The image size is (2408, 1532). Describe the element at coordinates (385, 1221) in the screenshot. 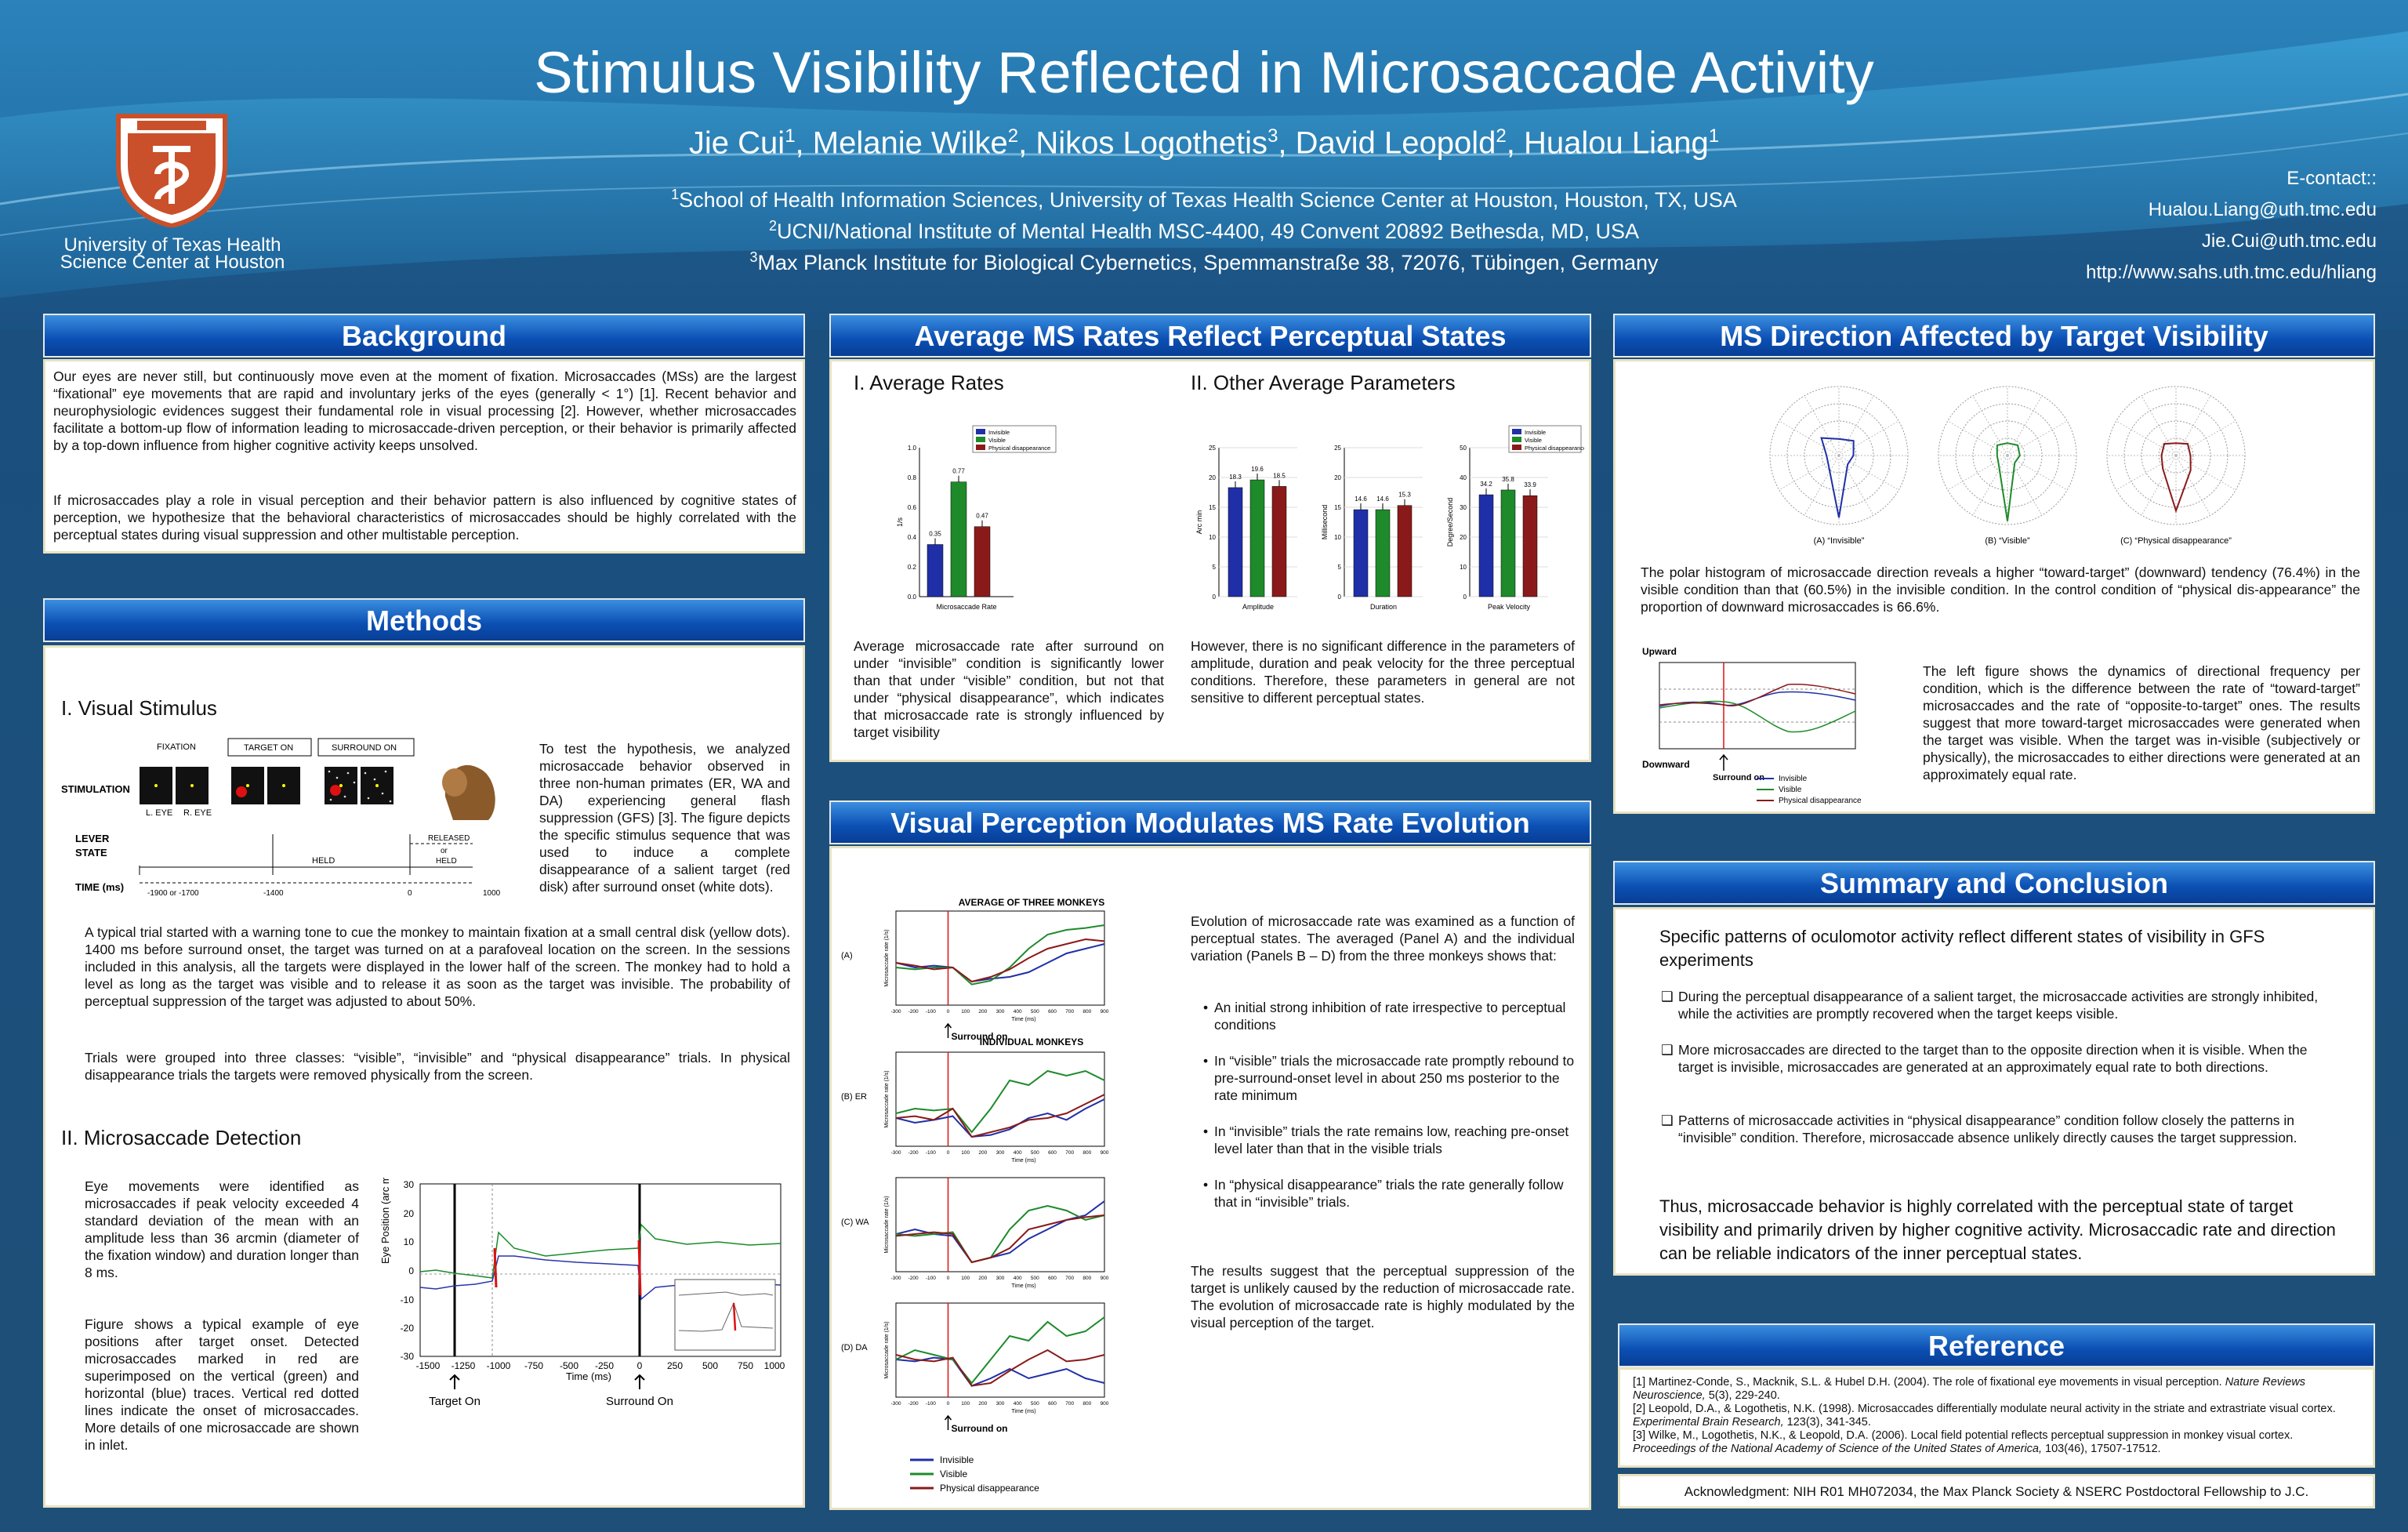

I see `svg-text: Eye Position (arc min)` at that location.